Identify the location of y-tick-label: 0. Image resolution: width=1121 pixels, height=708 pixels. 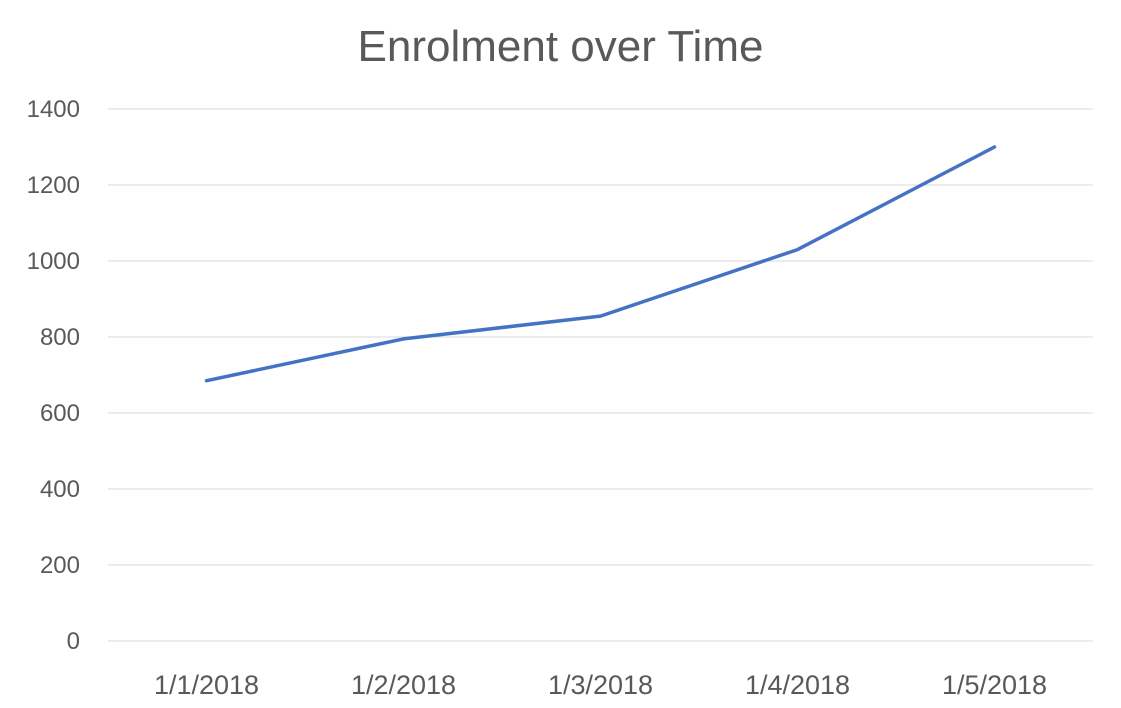
(73, 641).